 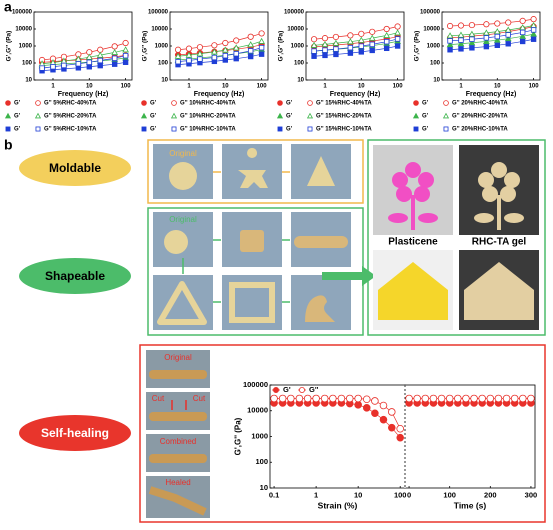 I want to click on x-axis-label: Frequency (Hz), so click(x=83, y=94).